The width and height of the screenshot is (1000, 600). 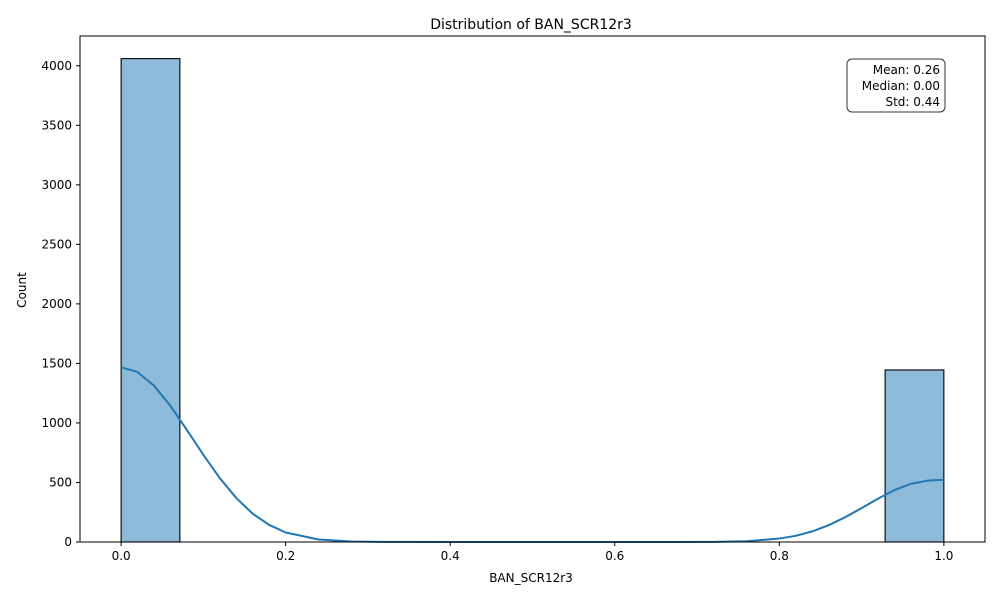 What do you see at coordinates (943, 556) in the screenshot?
I see `x-tick-label: 1.0` at bounding box center [943, 556].